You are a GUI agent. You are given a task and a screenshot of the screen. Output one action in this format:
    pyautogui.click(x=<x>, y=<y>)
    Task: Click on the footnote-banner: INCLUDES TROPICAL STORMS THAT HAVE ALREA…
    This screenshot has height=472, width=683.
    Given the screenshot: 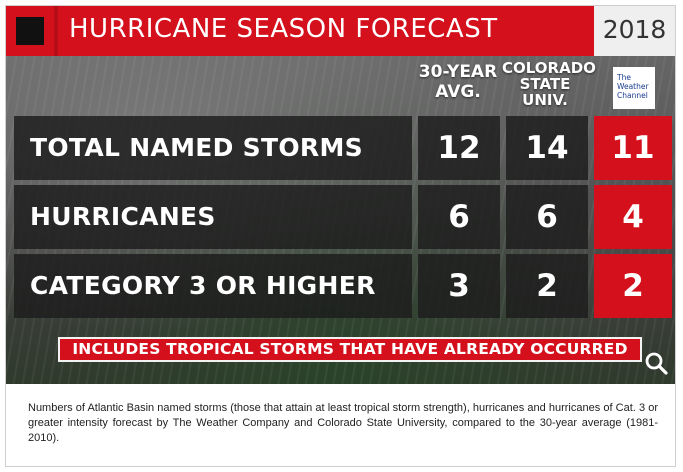 What is the action you would take?
    pyautogui.click(x=350, y=349)
    